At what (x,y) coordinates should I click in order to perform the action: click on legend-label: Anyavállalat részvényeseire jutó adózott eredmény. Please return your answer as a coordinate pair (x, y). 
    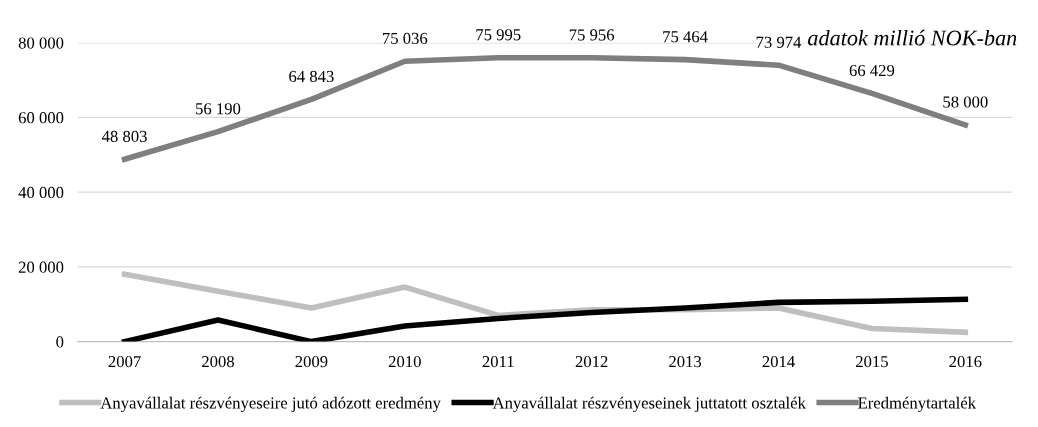
    Looking at the image, I should click on (270, 404).